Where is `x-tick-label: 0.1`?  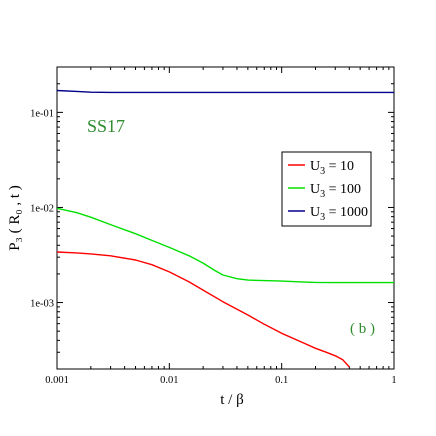 x-tick-label: 0.1 is located at coordinates (281, 380).